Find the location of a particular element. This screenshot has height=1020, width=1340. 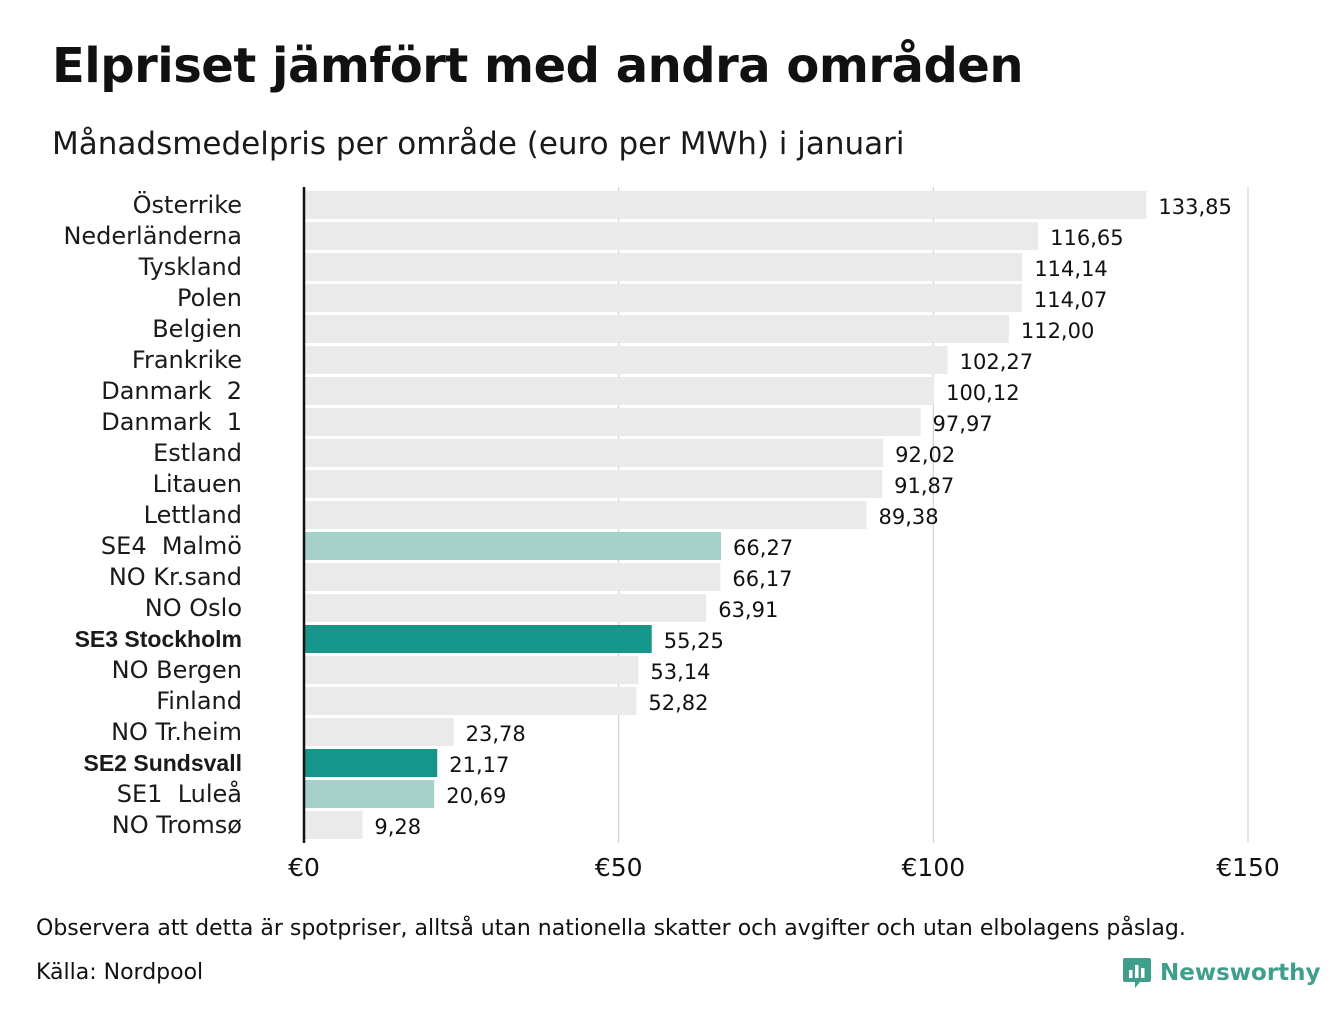

category-label: Österrike is located at coordinates (187, 204).